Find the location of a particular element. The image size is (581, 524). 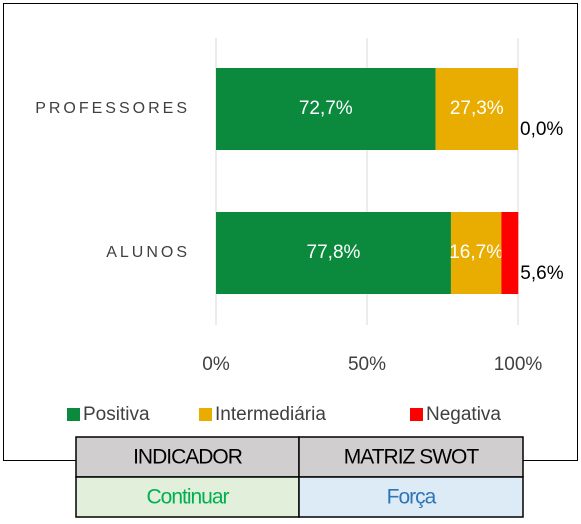

table-text: INDICADOR is located at coordinates (188, 457).